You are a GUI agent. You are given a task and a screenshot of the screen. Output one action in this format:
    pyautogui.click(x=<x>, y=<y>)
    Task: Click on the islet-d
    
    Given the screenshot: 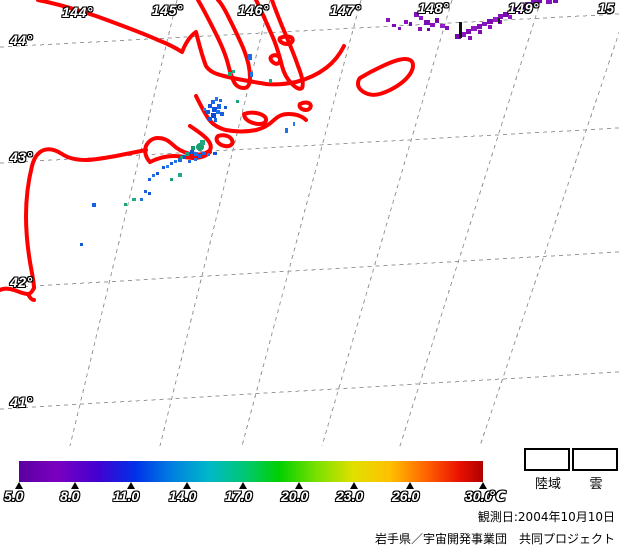 What is the action you would take?
    pyautogui.click(x=224, y=141)
    